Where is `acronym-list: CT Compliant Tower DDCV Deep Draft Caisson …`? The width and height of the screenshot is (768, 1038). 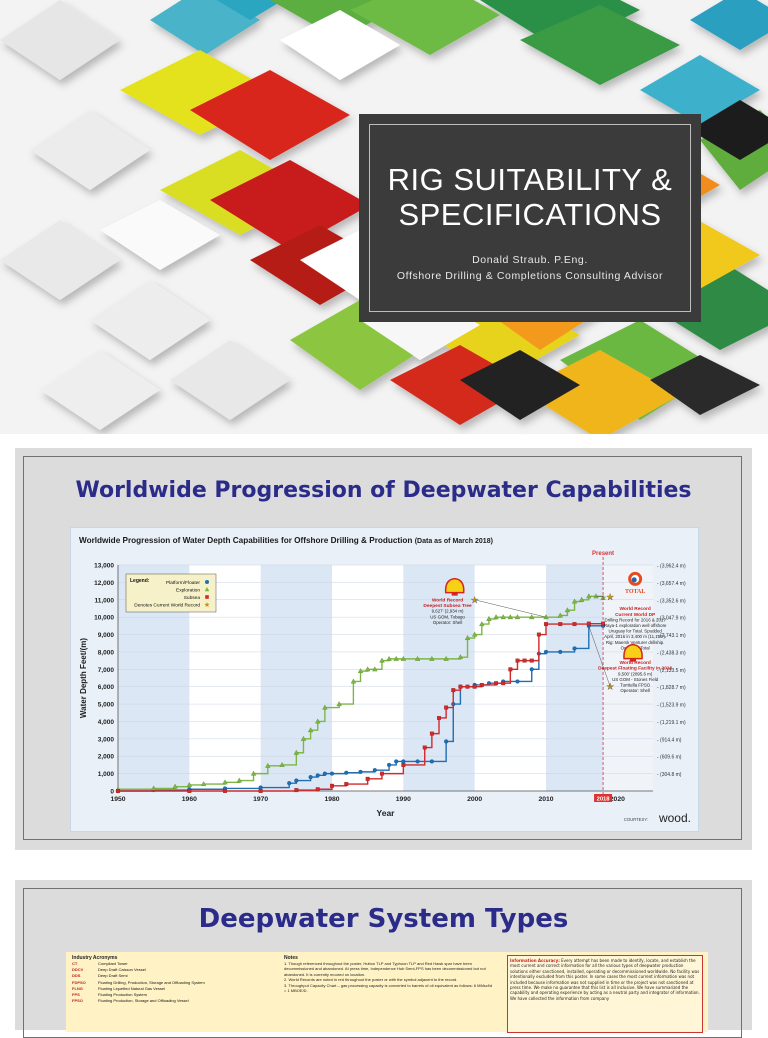
acronym-list: CT Compliant Tower DDCV Deep Draft Caisson … is located at coordinates (172, 982).